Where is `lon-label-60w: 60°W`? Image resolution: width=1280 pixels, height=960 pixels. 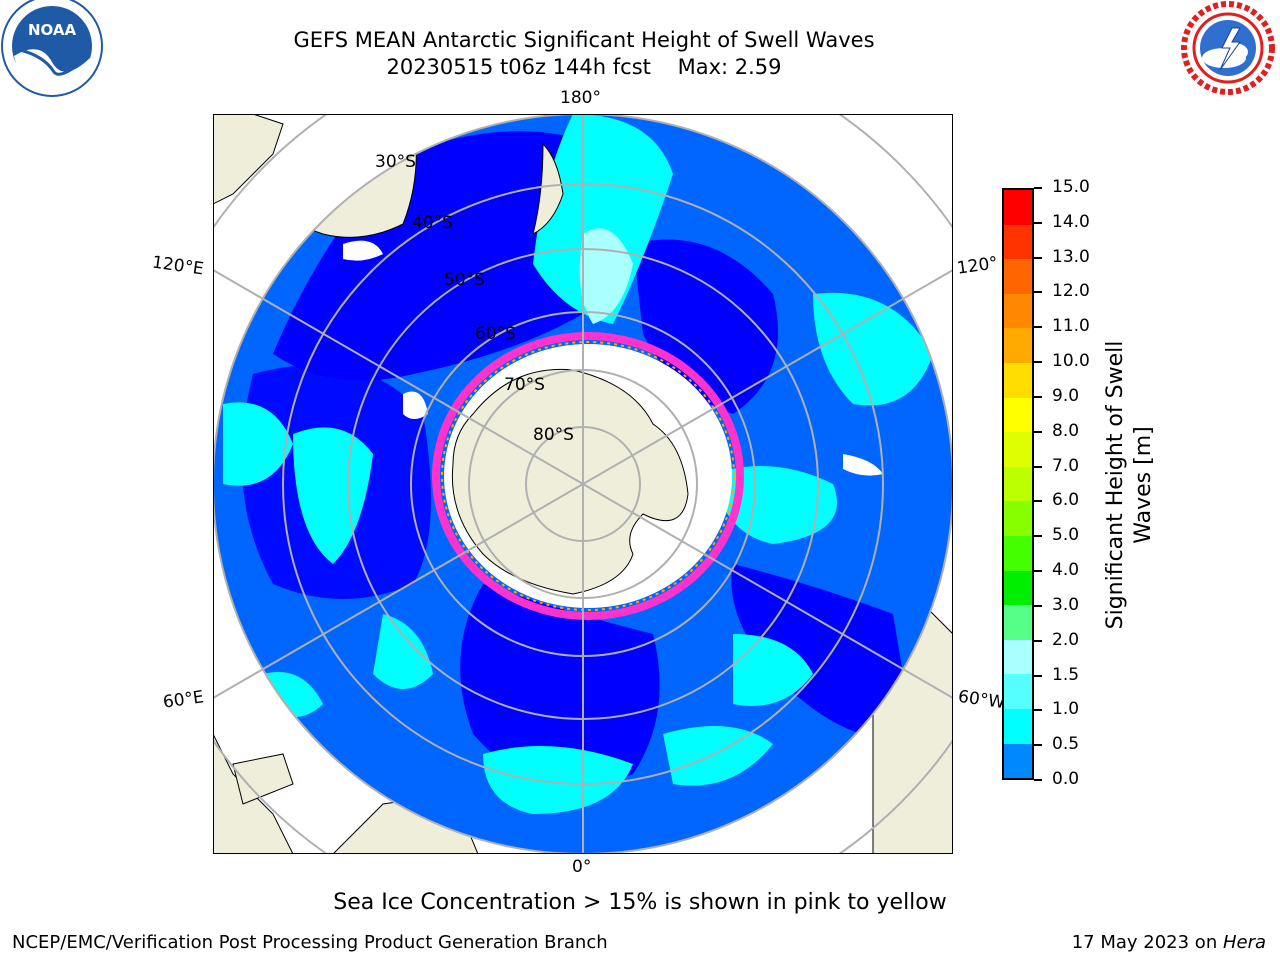
lon-label-60w: 60°W is located at coordinates (981, 700).